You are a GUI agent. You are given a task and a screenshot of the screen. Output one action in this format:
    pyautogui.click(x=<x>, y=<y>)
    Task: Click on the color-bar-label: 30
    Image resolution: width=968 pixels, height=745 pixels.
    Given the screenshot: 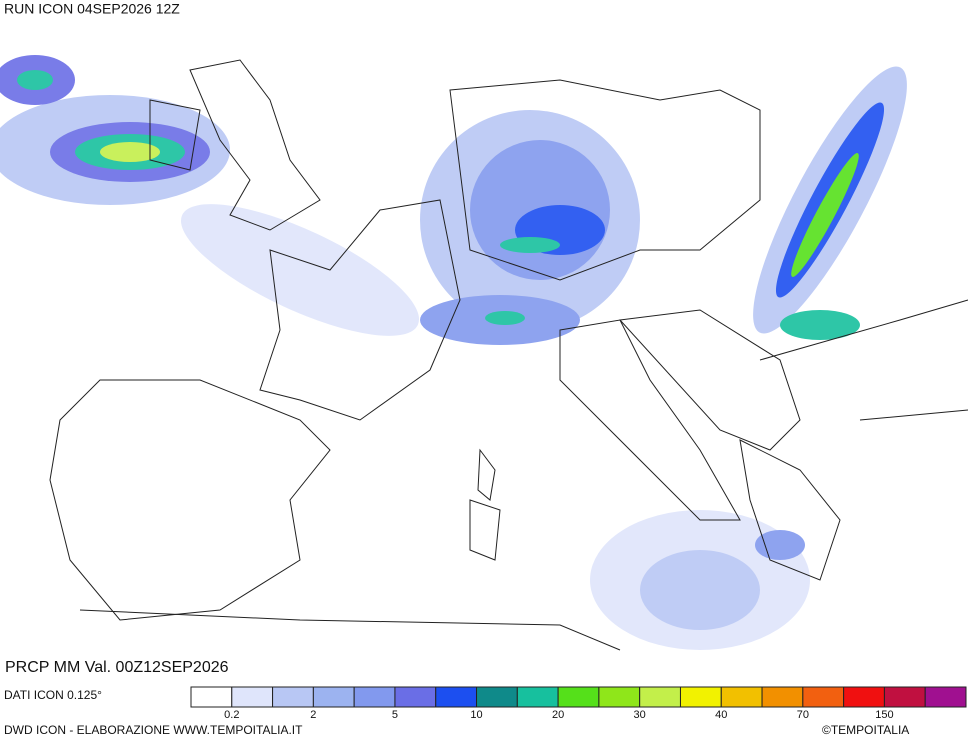 What is the action you would take?
    pyautogui.click(x=640, y=715)
    